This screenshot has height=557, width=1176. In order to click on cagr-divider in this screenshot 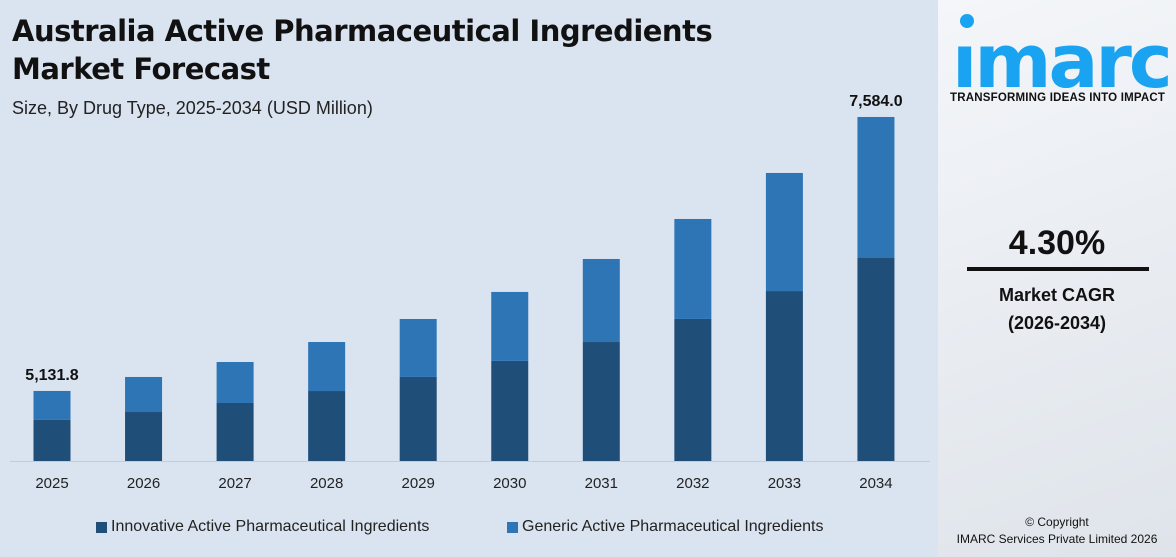, I will do `click(1058, 269)`.